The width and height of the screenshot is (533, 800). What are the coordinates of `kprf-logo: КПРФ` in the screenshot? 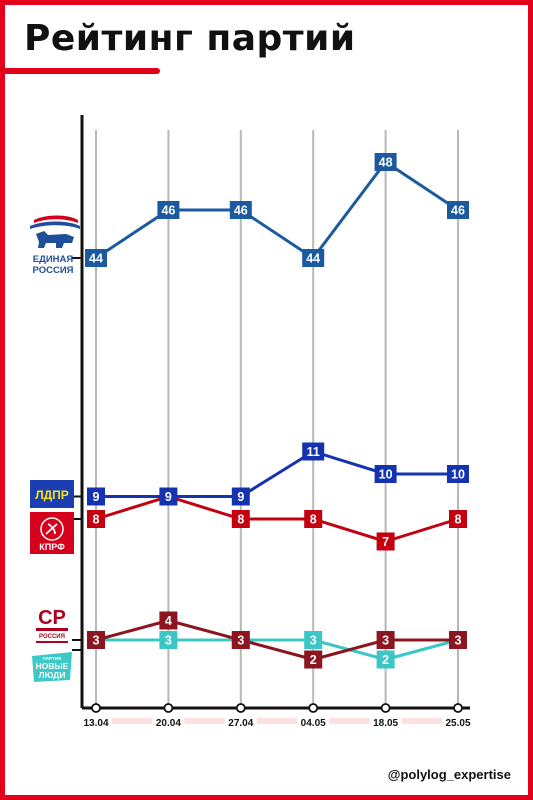 It's located at (52, 533).